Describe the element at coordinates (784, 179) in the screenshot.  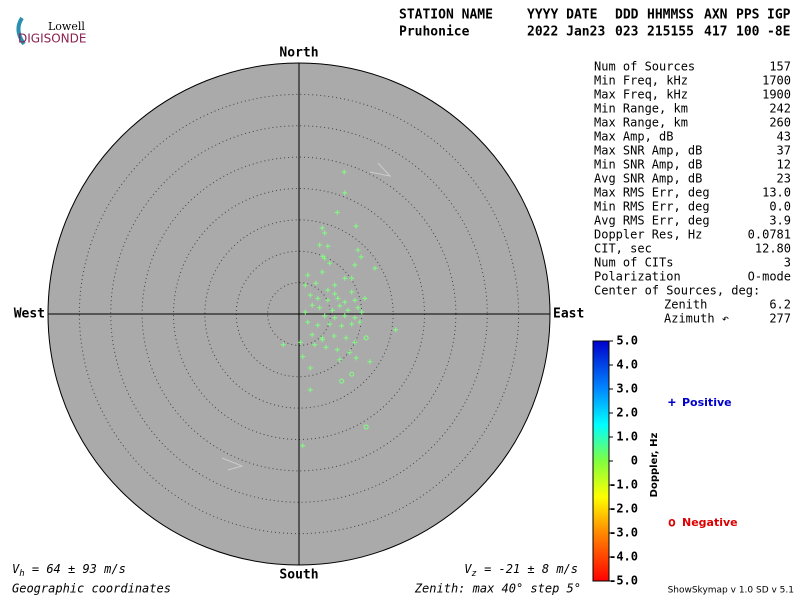
I see `stat-value: 23` at that location.